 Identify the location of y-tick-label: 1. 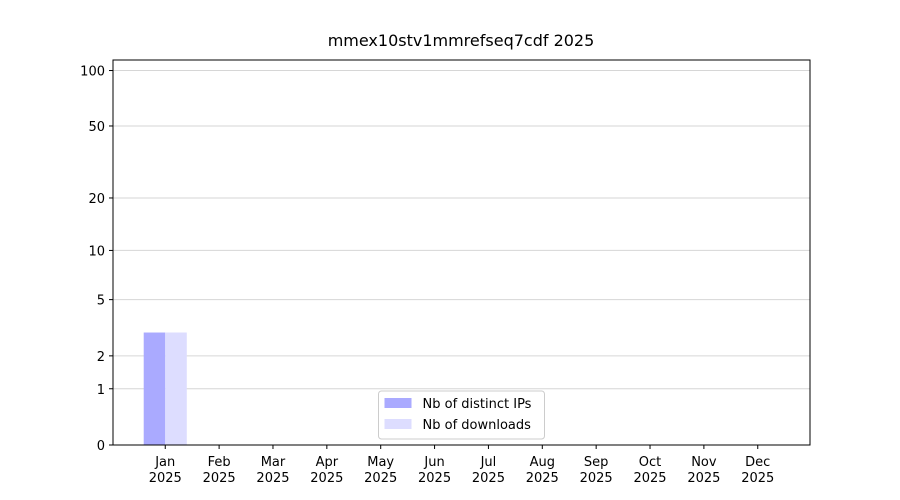
(101, 390).